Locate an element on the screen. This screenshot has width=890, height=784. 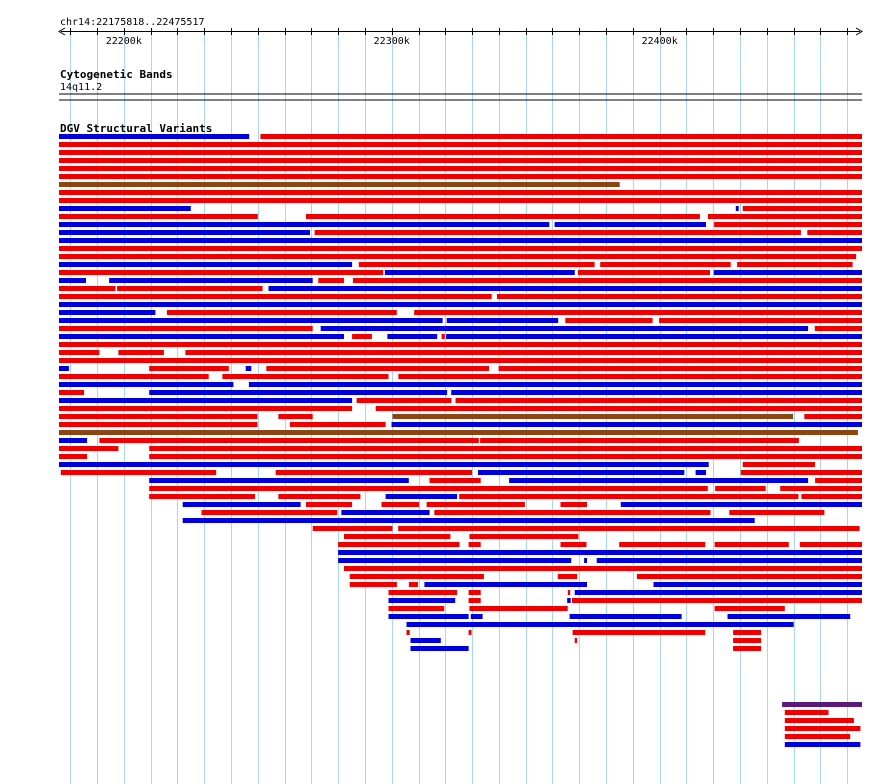
scroll-right-arrow is located at coordinates (859, 31).